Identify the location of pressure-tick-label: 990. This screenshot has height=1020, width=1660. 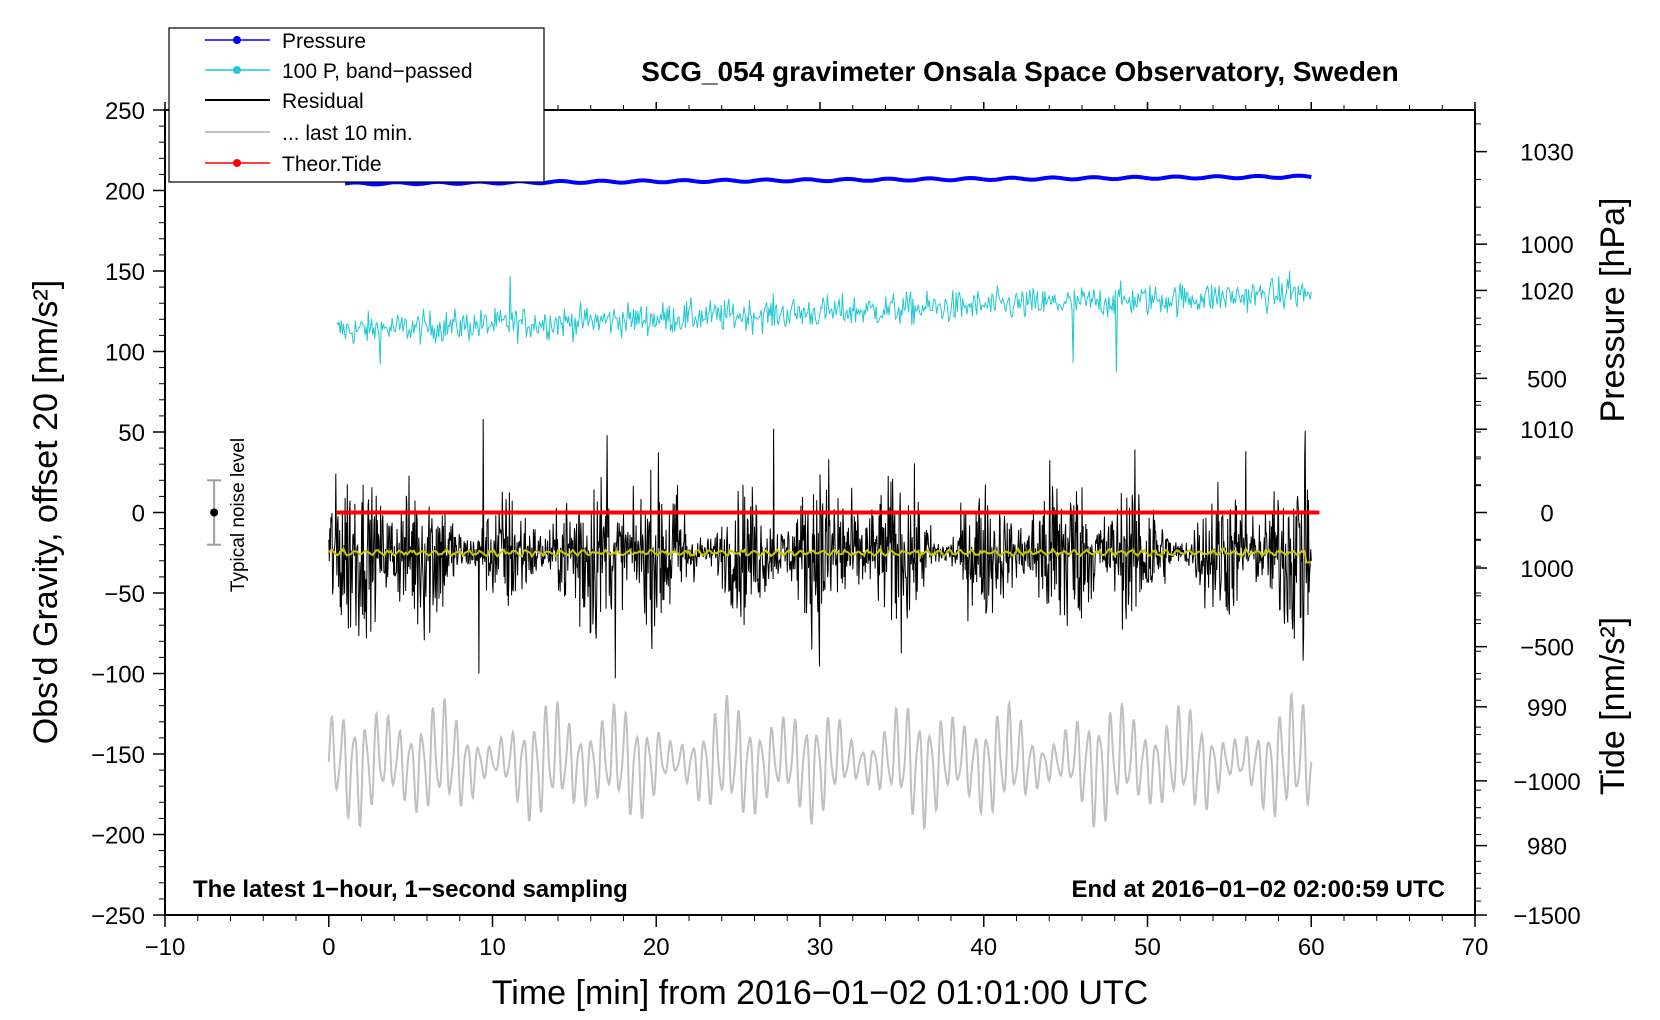
(1547, 708).